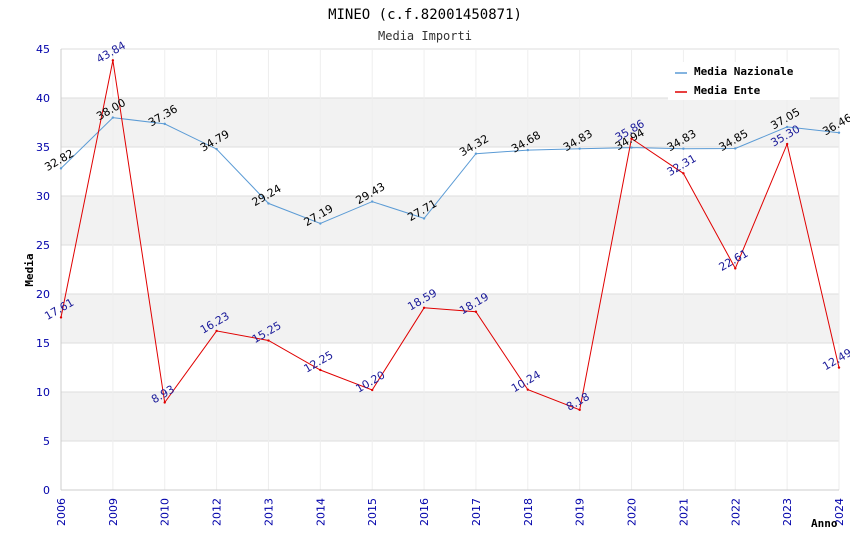 This screenshot has width=850, height=550. I want to click on data-point-media-ente-2015, so click(372, 390).